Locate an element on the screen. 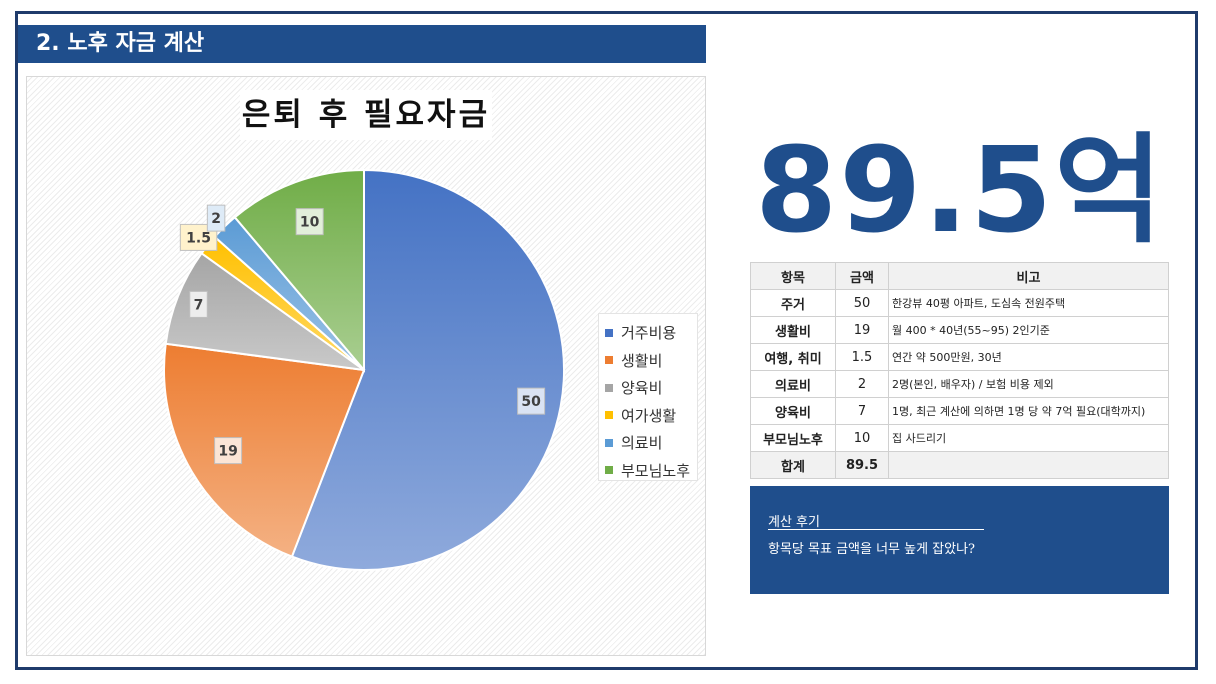 Image resolution: width=1216 pixels, height=684 pixels. legend-label: 여가생활 is located at coordinates (649, 415).